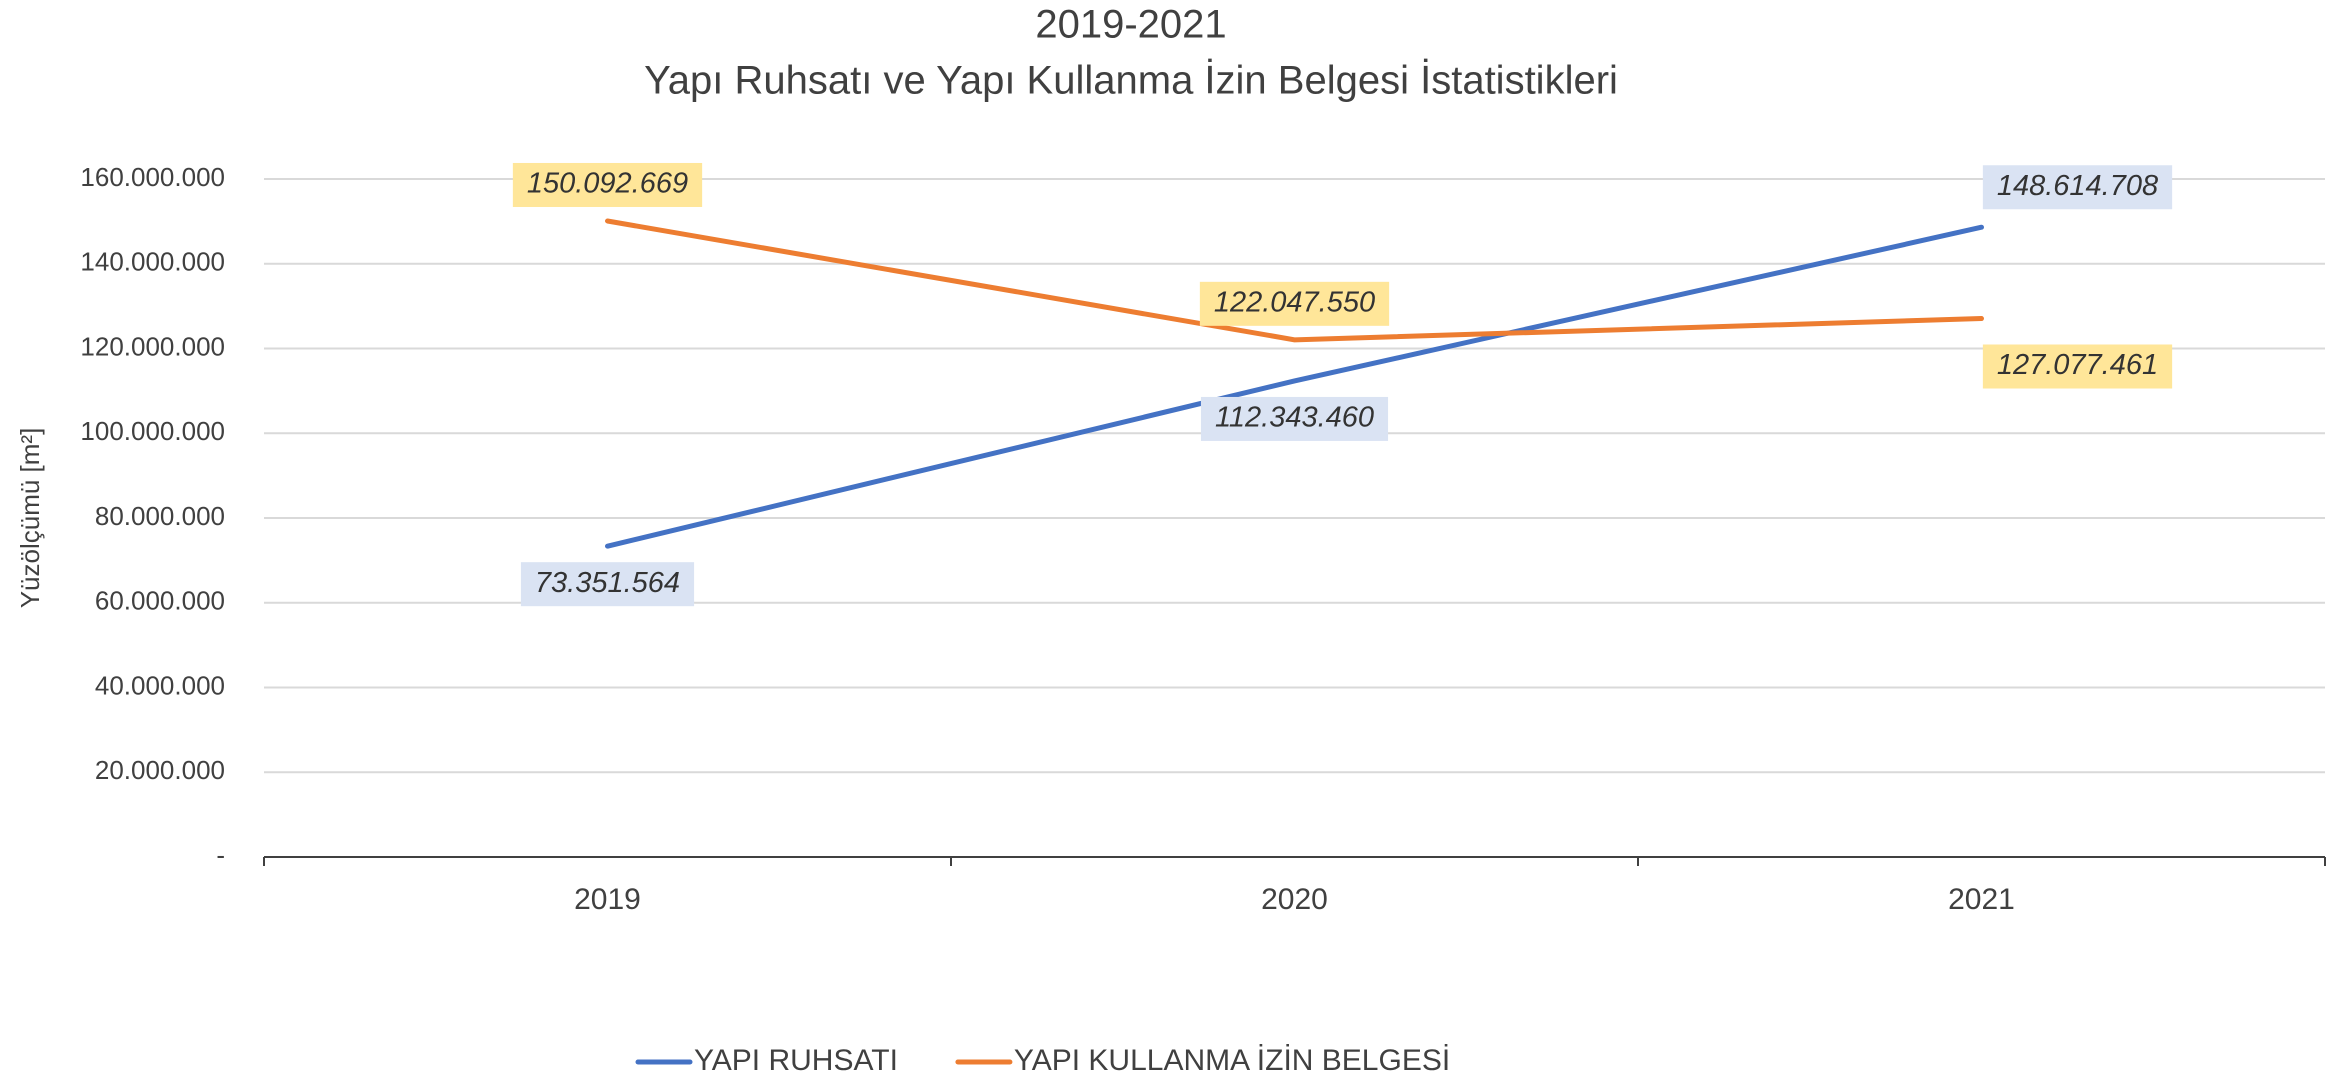 This screenshot has width=2328, height=1072. What do you see at coordinates (1294, 899) in the screenshot?
I see `x-tick-label: 2020` at bounding box center [1294, 899].